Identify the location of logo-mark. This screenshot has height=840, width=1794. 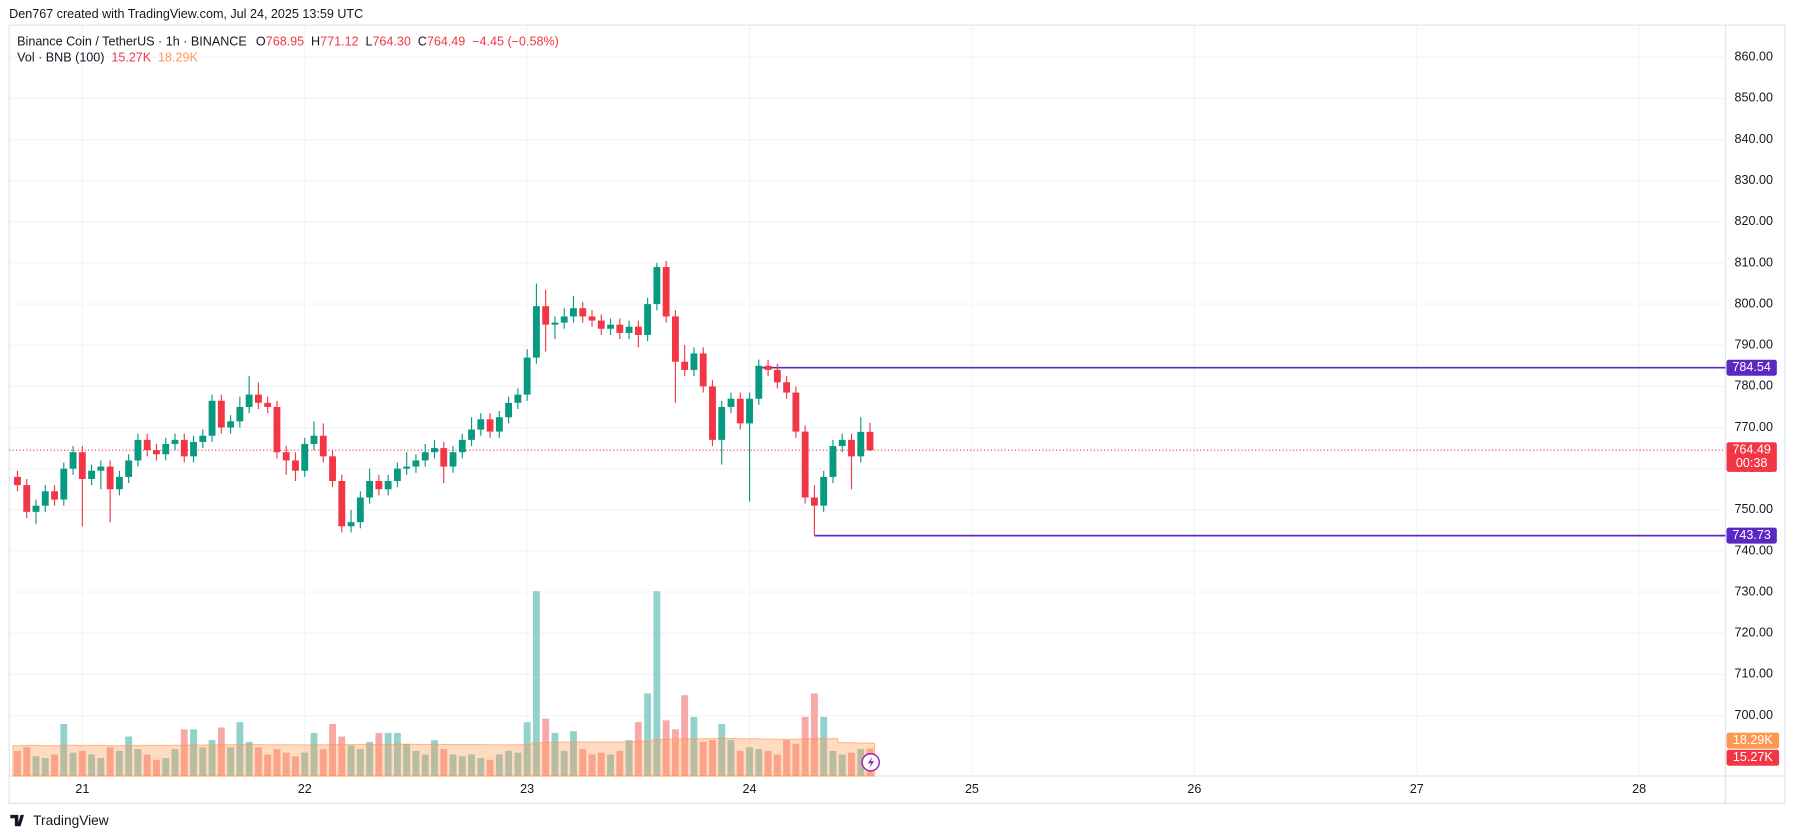
(17, 820).